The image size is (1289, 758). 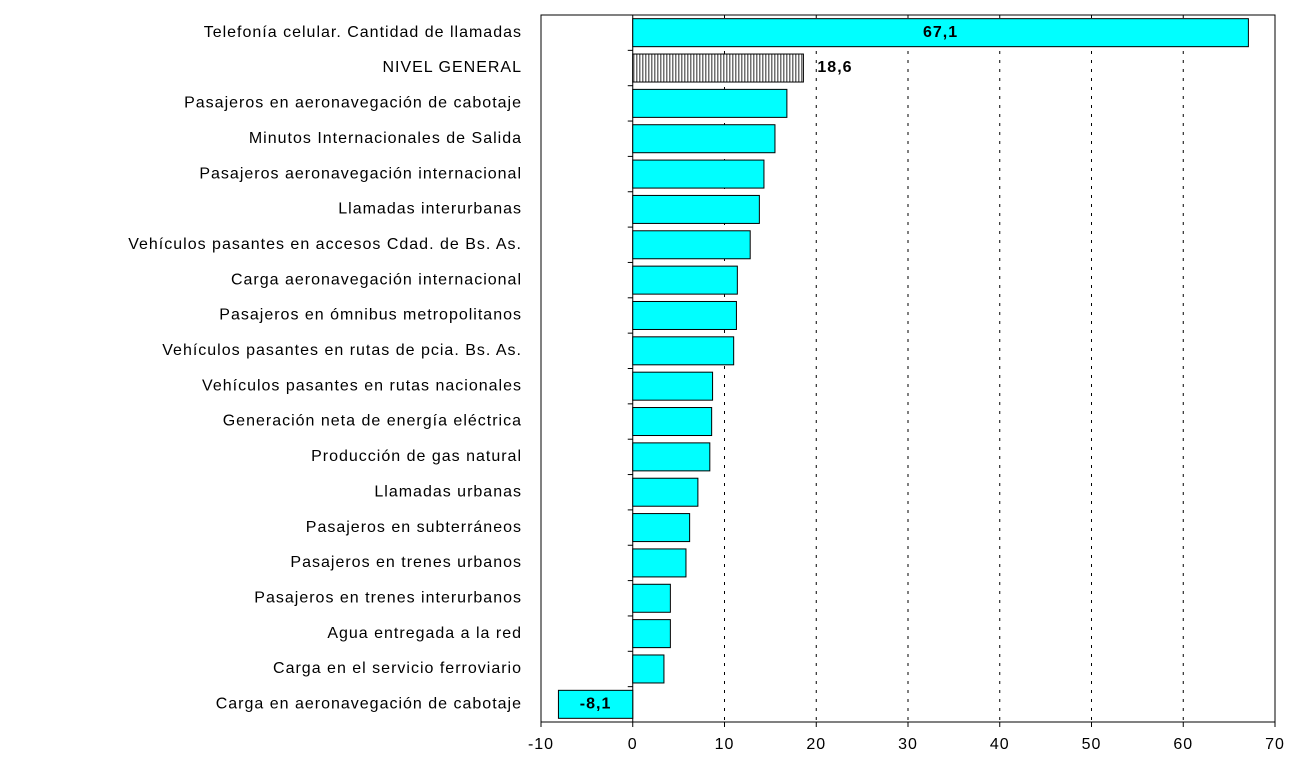 I want to click on category-label: Pasajeros en ómnibus metropolitanos, so click(x=370, y=315).